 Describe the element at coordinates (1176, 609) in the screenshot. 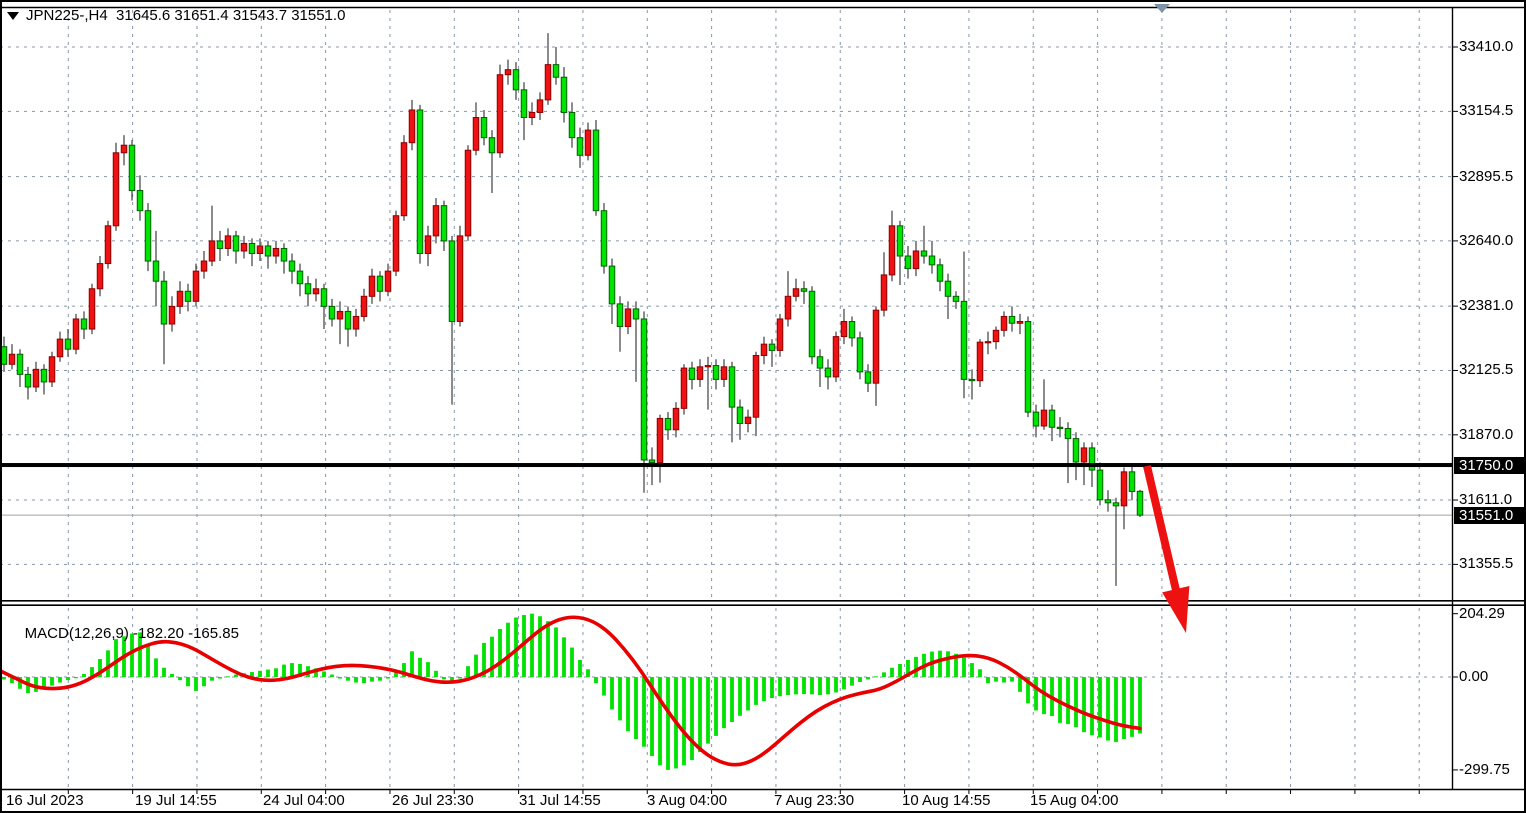

I see `down-arrow-head` at that location.